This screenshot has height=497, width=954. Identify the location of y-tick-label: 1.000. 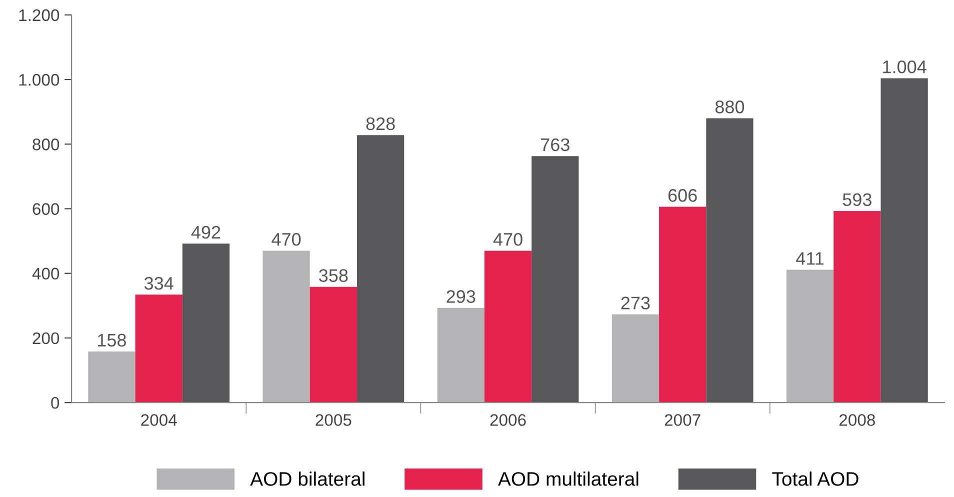
(39, 80).